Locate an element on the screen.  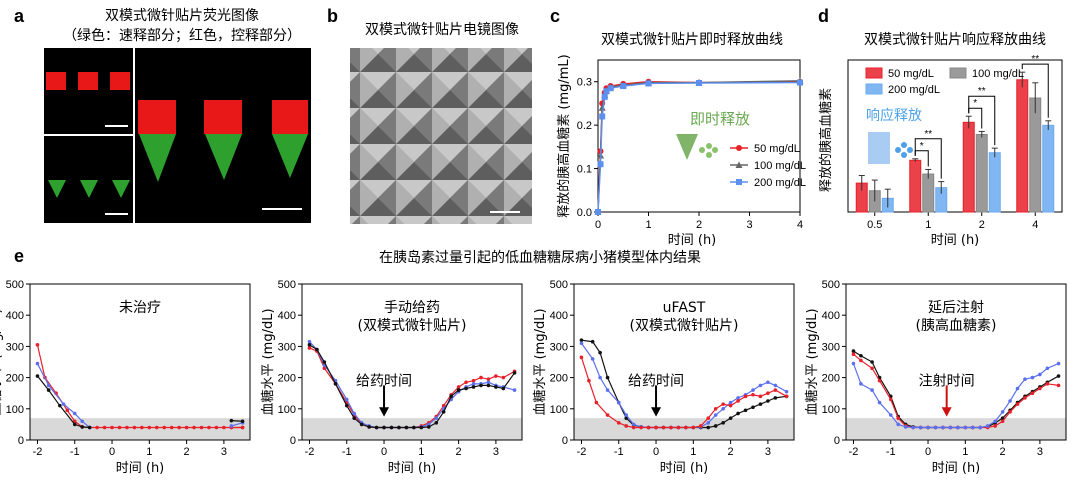
condition-title: 延后注射 is located at coordinates (956, 308).